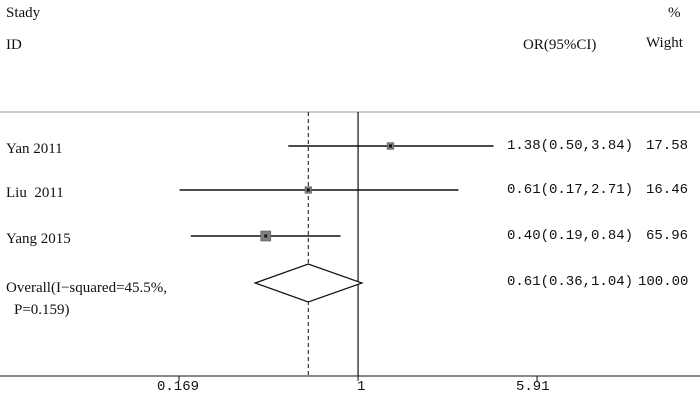 This screenshot has width=700, height=400. I want to click on study-column-header: Stady, so click(23, 13).